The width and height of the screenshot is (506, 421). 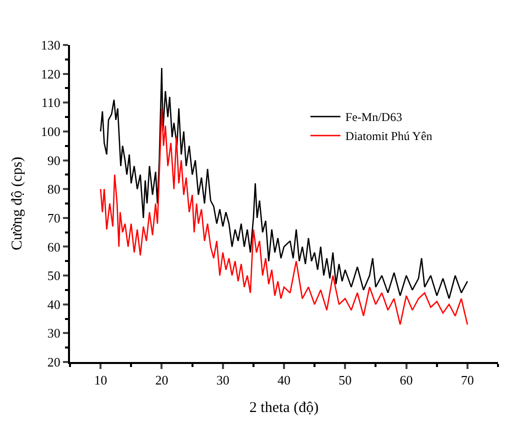 What do you see at coordinates (284, 408) in the screenshot?
I see `x-axis-title: 2 theta (độ)` at bounding box center [284, 408].